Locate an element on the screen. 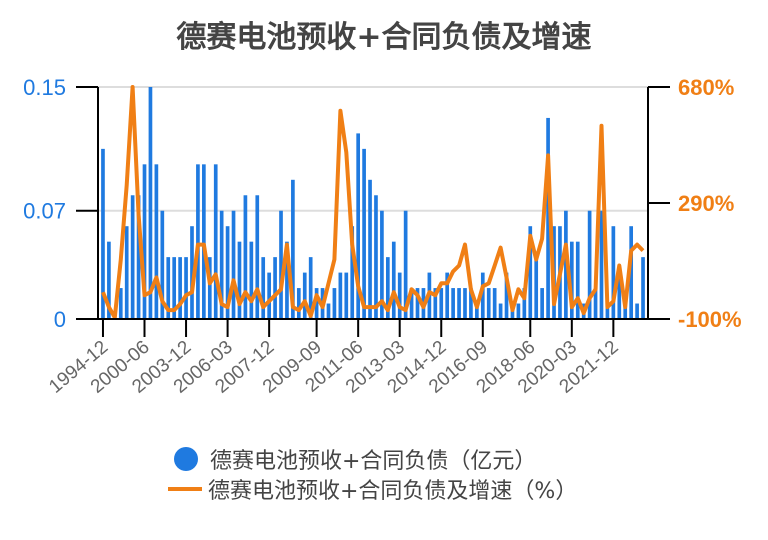 The width and height of the screenshot is (768, 540). y-tick-label-right: 680% is located at coordinates (706, 87).